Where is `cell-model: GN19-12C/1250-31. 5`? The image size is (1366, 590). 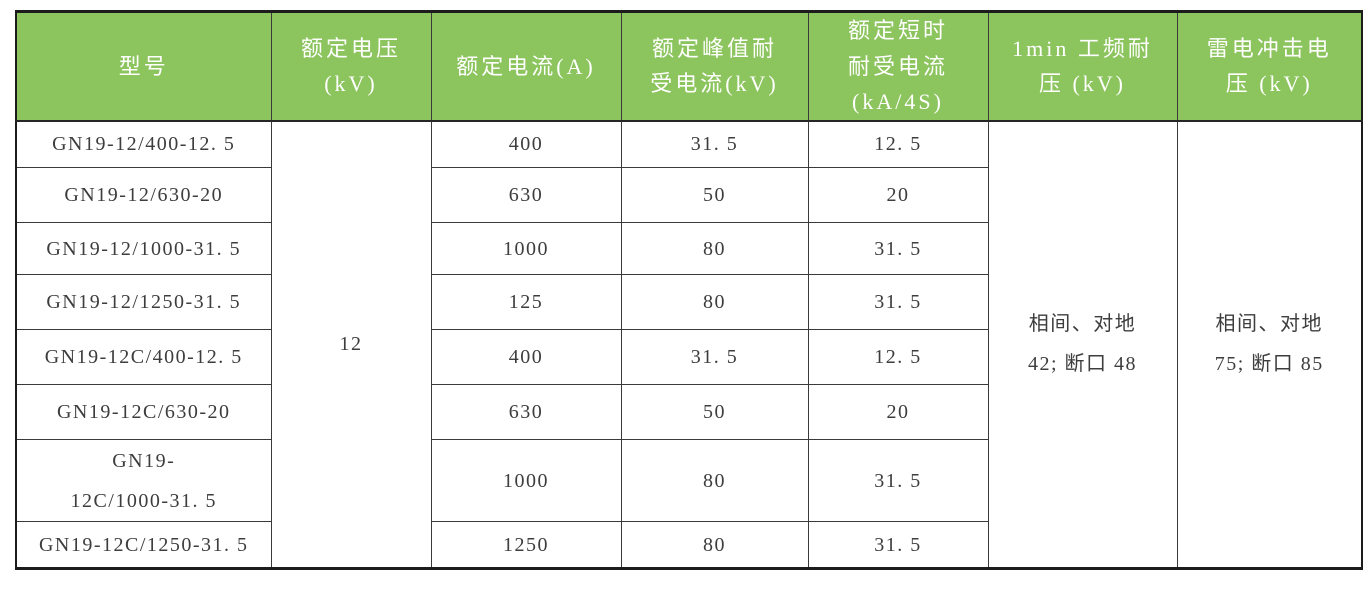 cell-model: GN19-12C/1250-31. 5 is located at coordinates (143, 545).